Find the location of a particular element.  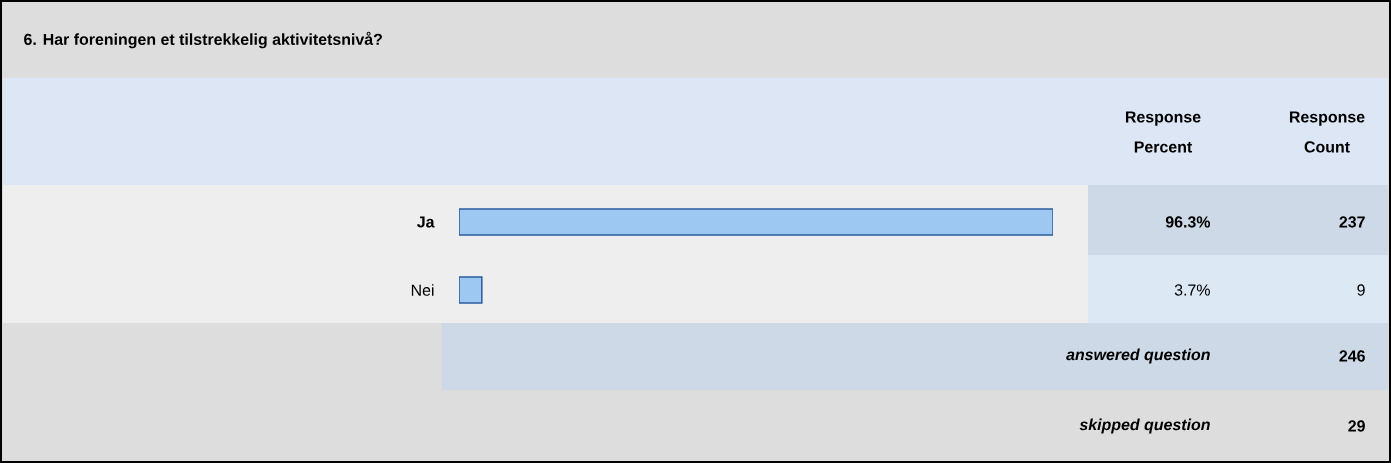

text: Response Count is located at coordinates (1327, 132).